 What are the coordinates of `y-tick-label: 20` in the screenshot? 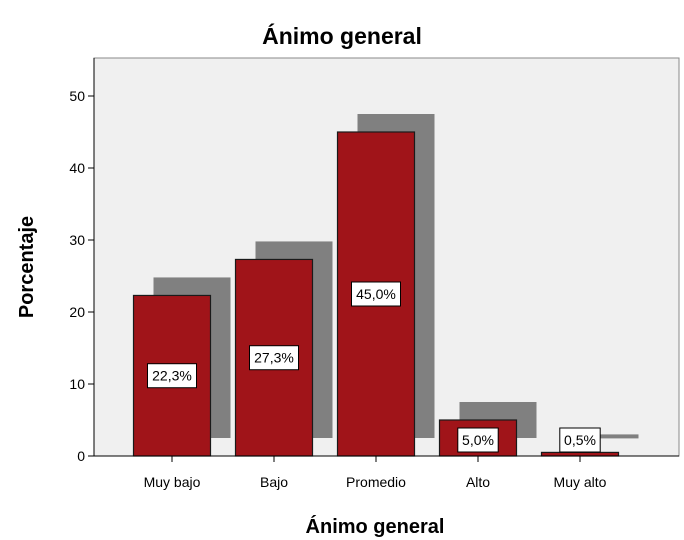 It's located at (77, 312).